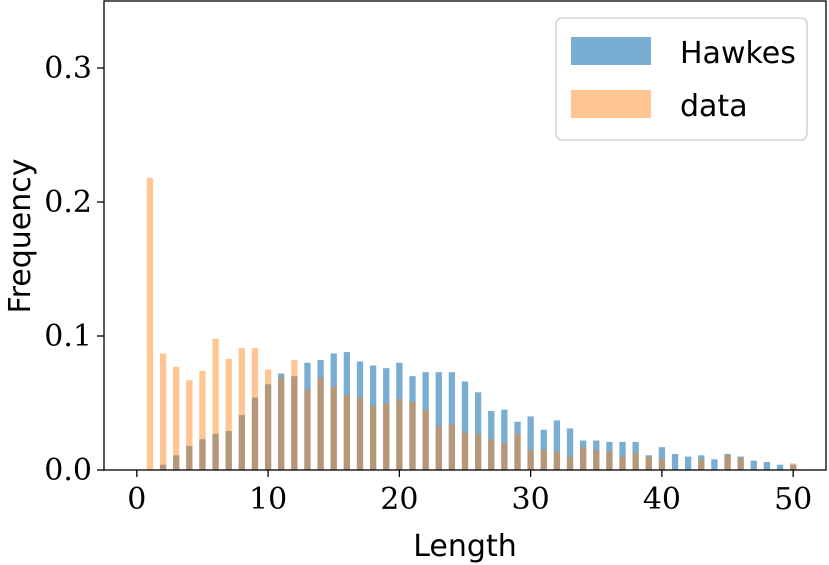  Describe the element at coordinates (68, 202) in the screenshot. I see `y-tick-label: 0.2` at that location.